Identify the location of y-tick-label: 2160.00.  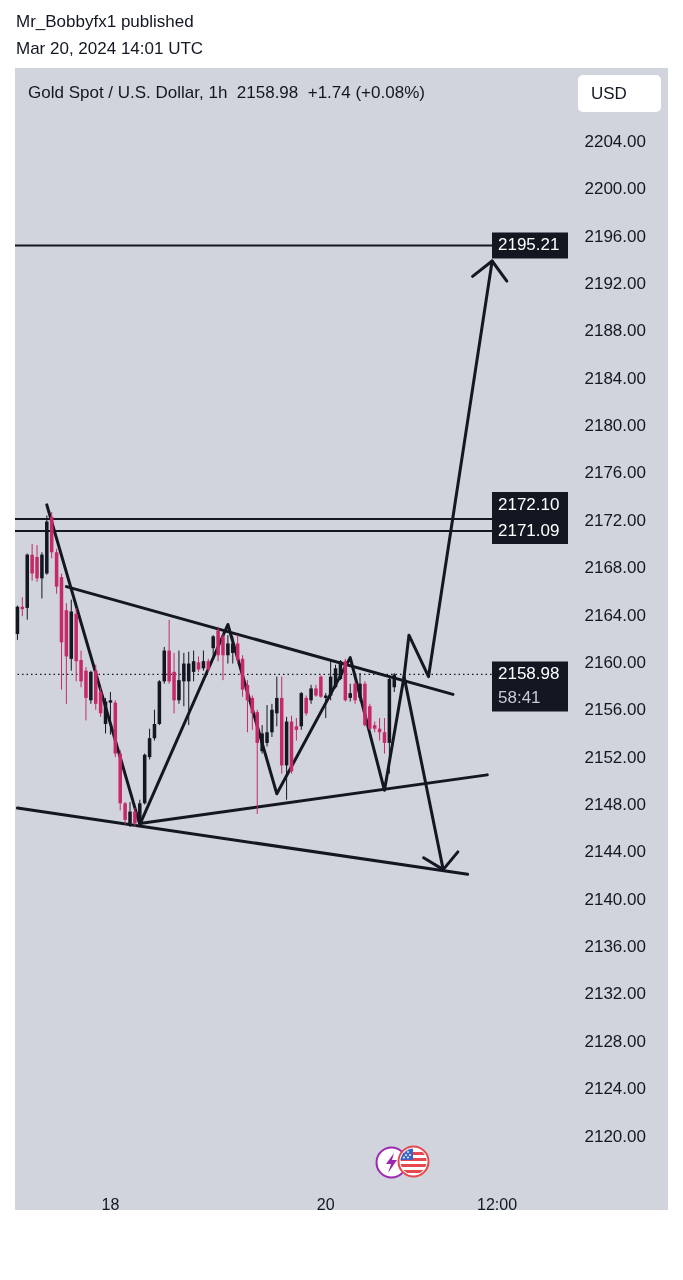
(615, 662).